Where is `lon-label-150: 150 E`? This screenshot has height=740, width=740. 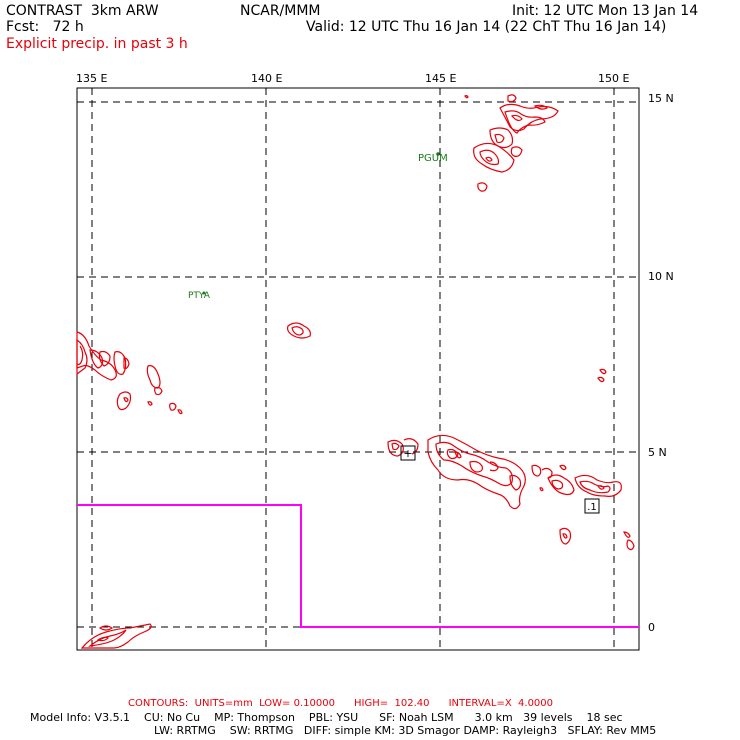
lon-label-150: 150 E is located at coordinates (614, 78).